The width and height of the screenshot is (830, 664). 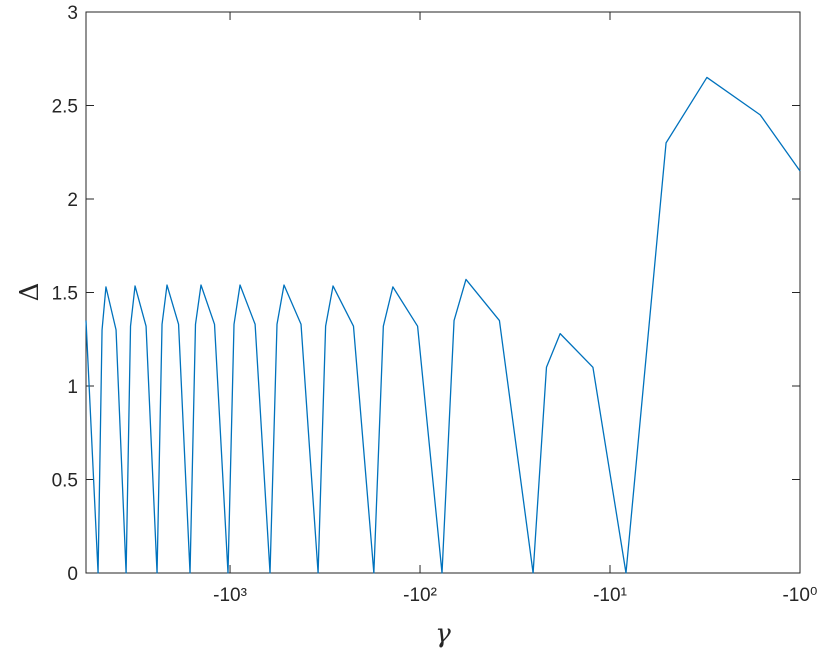 I want to click on x-axis-label: γ, so click(x=443, y=634).